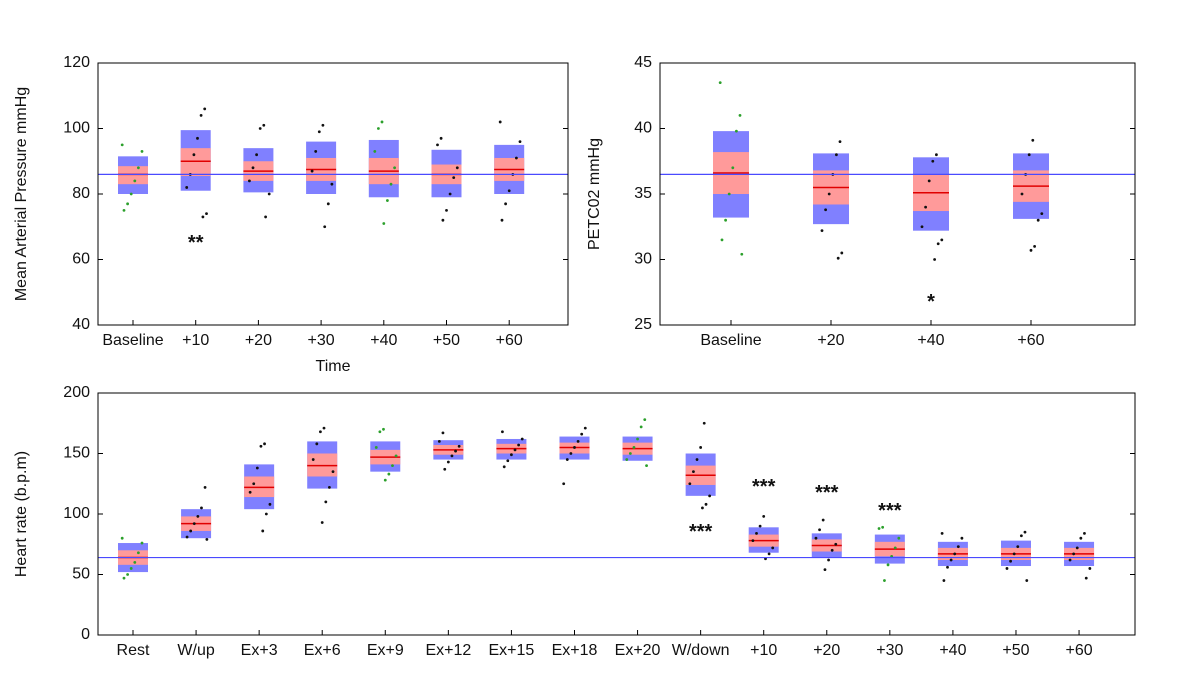 This screenshot has height=695, width=1177. What do you see at coordinates (931, 302) in the screenshot?
I see `annotation: *` at bounding box center [931, 302].